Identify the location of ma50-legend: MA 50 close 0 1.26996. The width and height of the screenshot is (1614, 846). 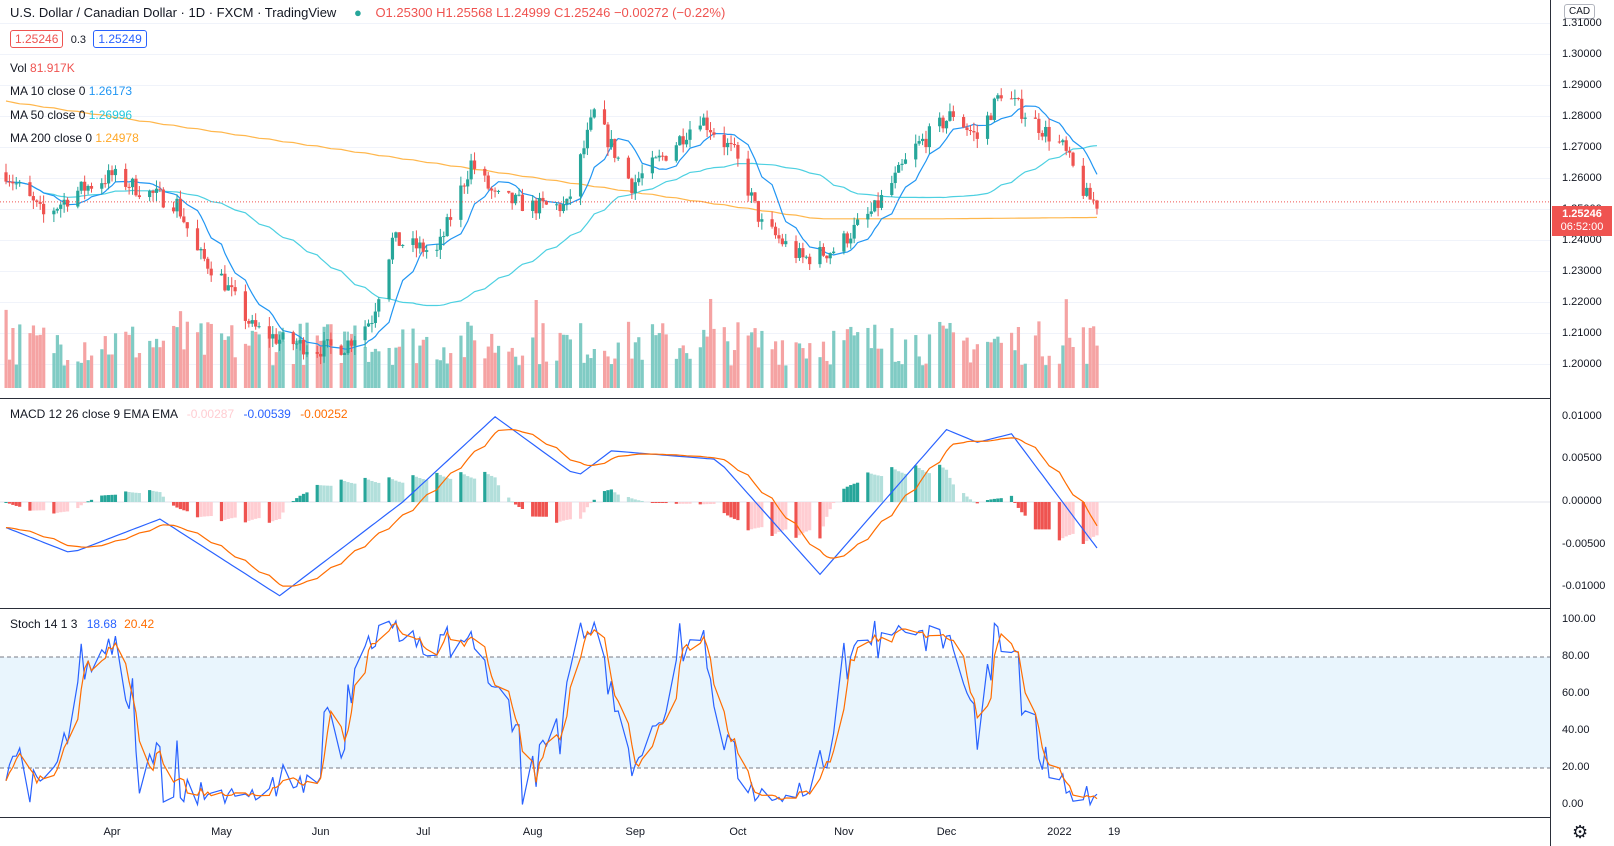
(71, 115).